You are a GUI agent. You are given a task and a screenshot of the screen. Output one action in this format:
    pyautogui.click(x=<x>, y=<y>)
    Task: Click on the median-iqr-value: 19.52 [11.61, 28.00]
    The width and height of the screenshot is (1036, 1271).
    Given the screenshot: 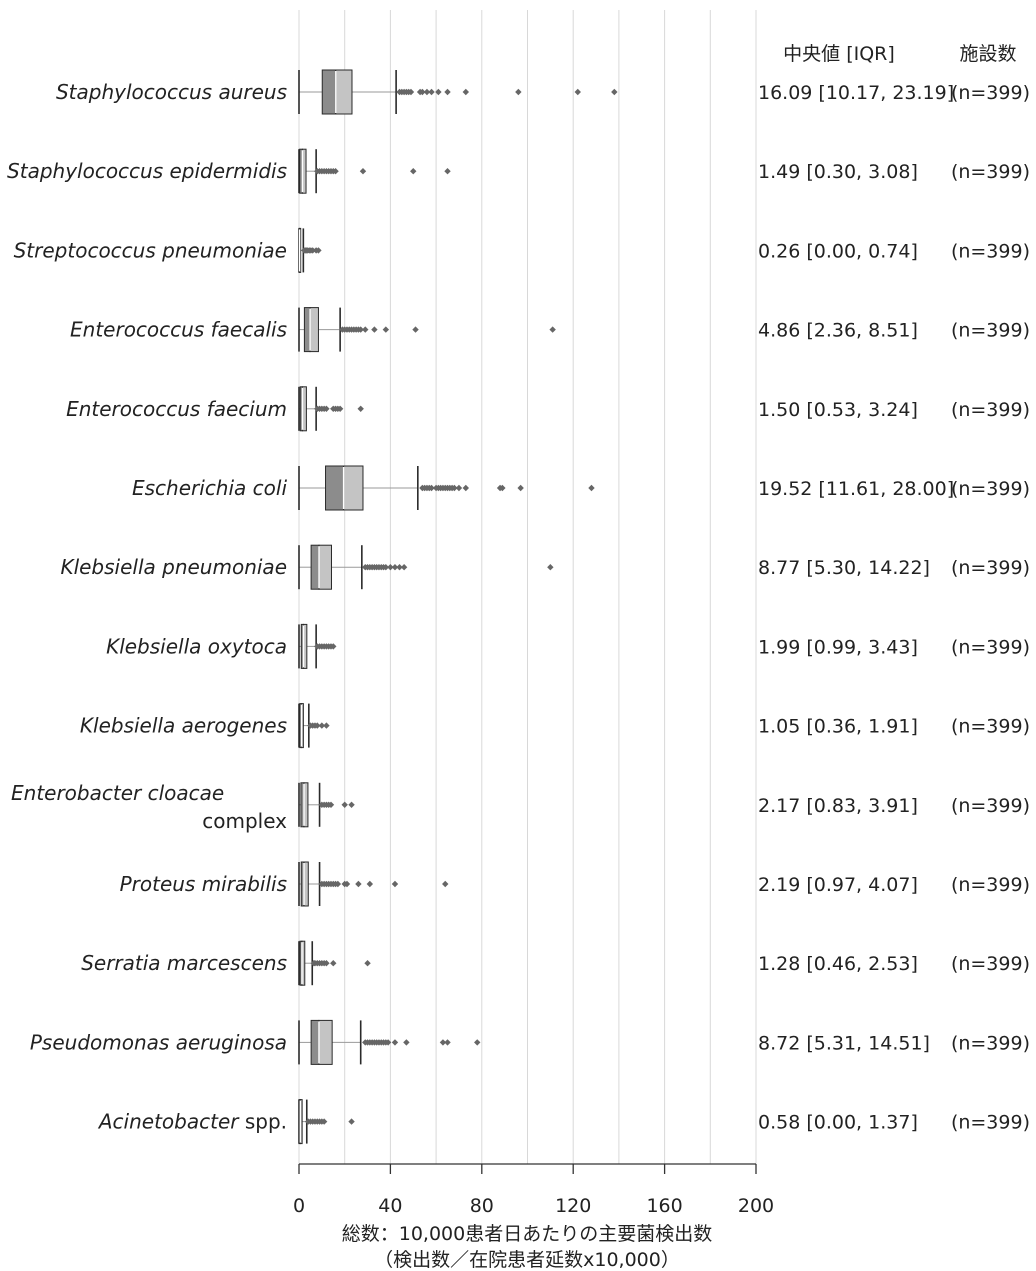 What is the action you would take?
    pyautogui.click(x=856, y=489)
    